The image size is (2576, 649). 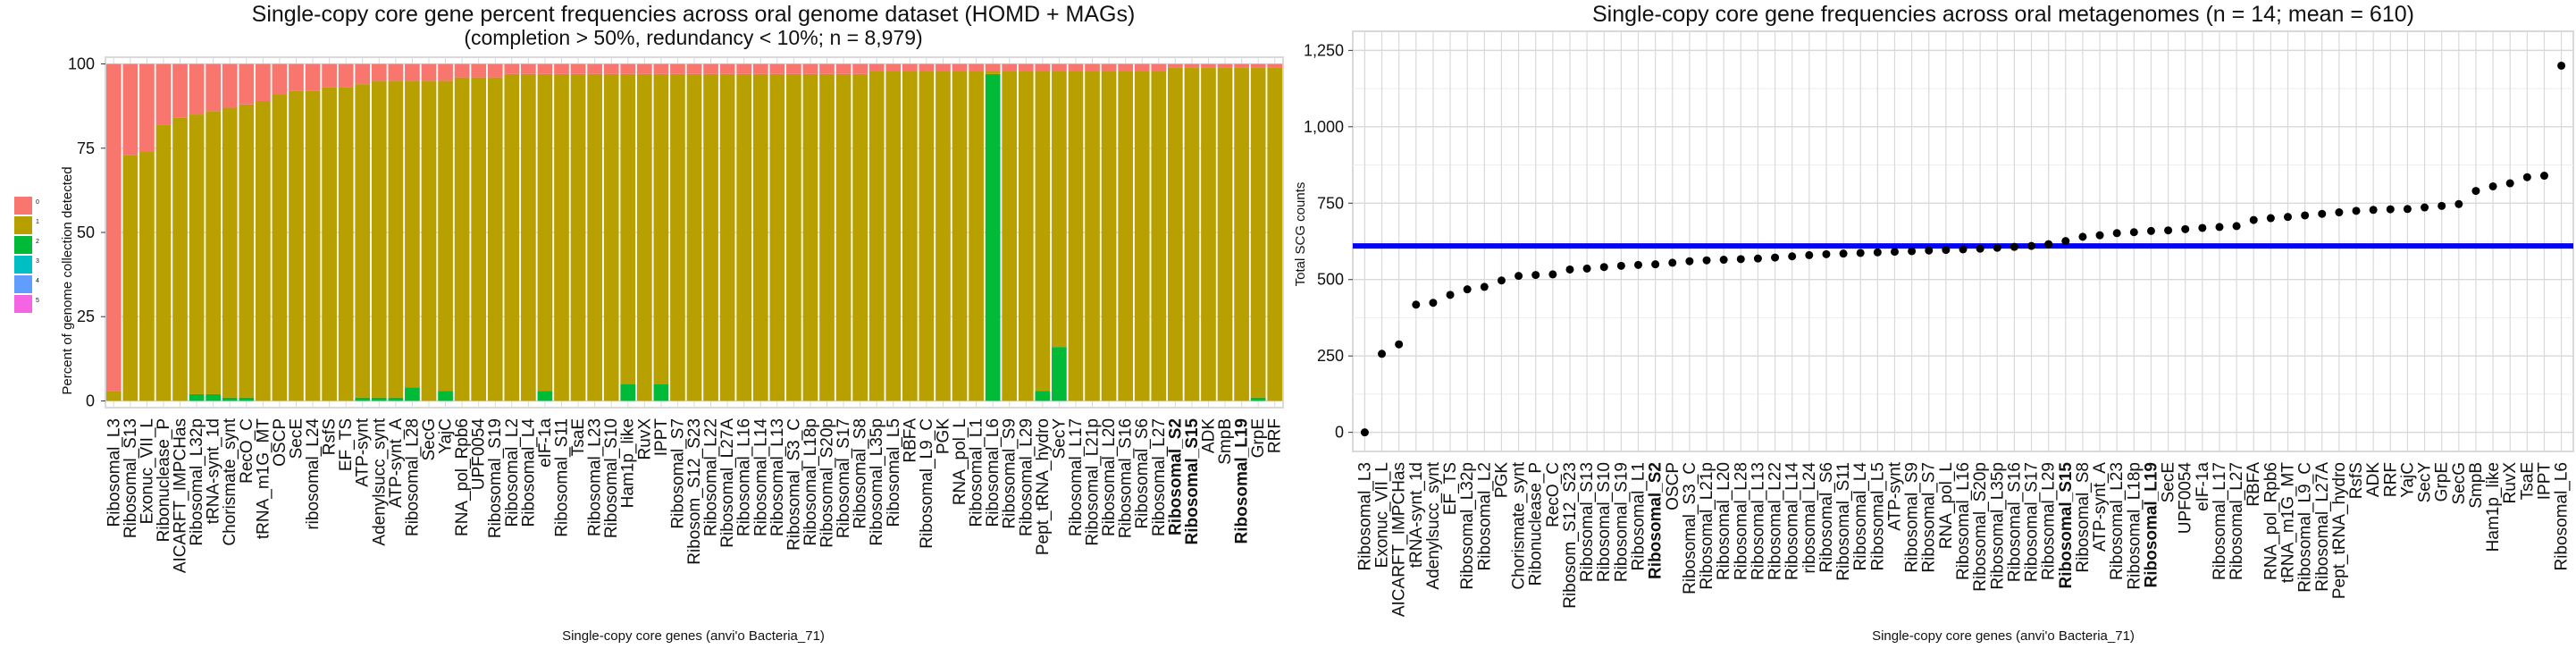 What do you see at coordinates (346, 444) in the screenshot?
I see `left-x-tick-label: EF_TS` at bounding box center [346, 444].